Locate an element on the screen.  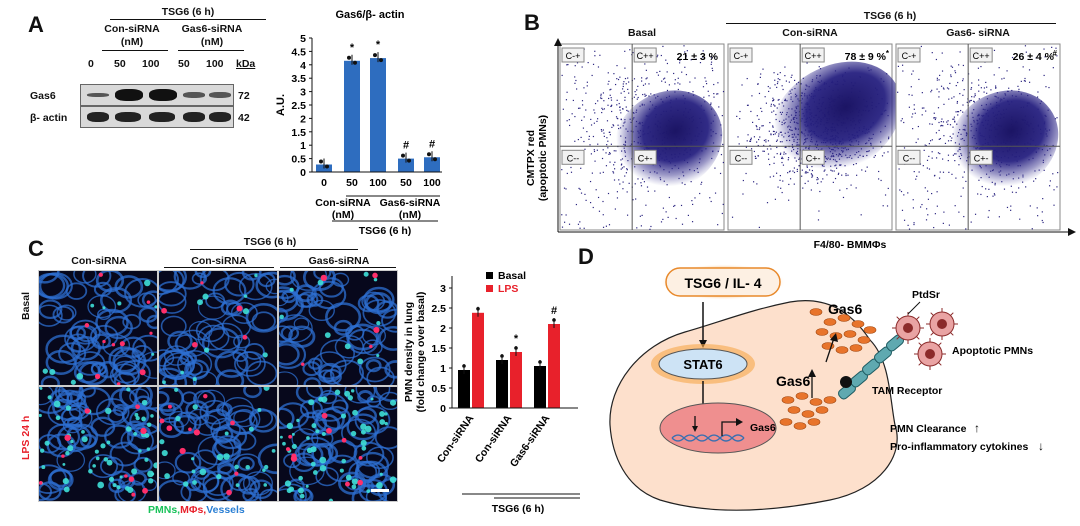
c-col-1: Con-siRNA is located at coordinates (99, 261).